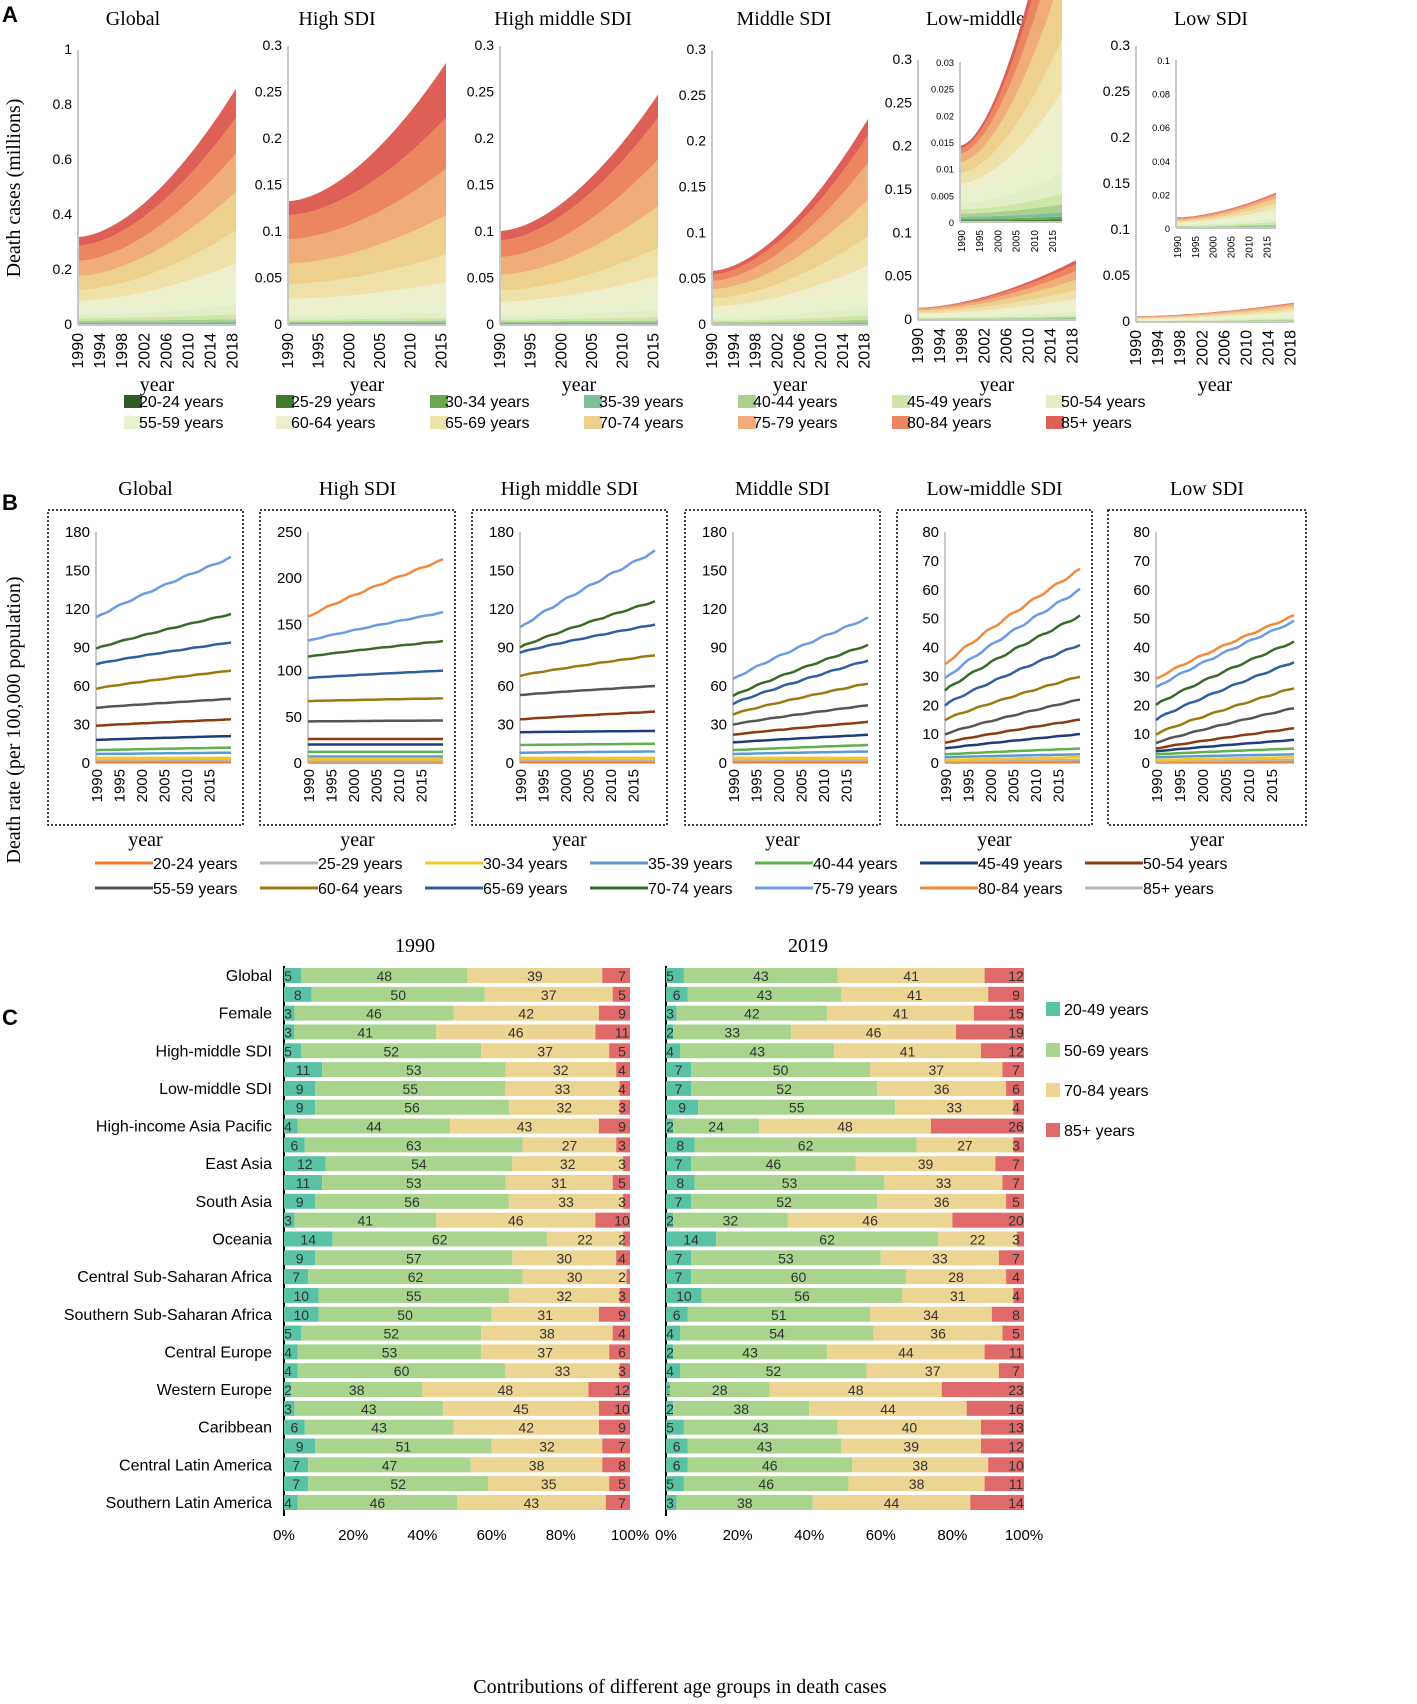 The width and height of the screenshot is (1417, 1704). I want to click on b-legend-label-0: 20-24 years, so click(195, 864).